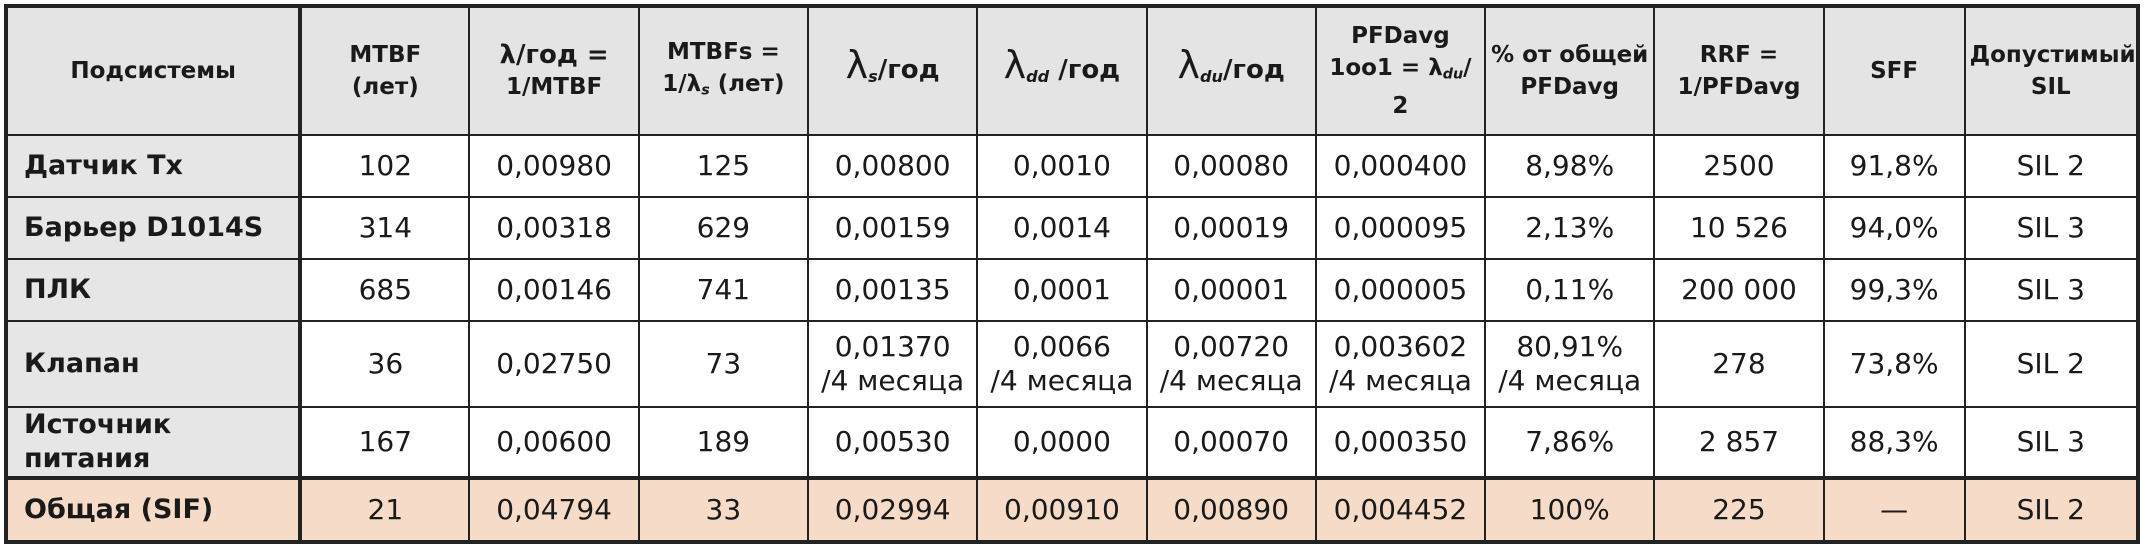 The width and height of the screenshot is (2145, 544). I want to click on cell-pfdavg: 0,000005, so click(1400, 290).